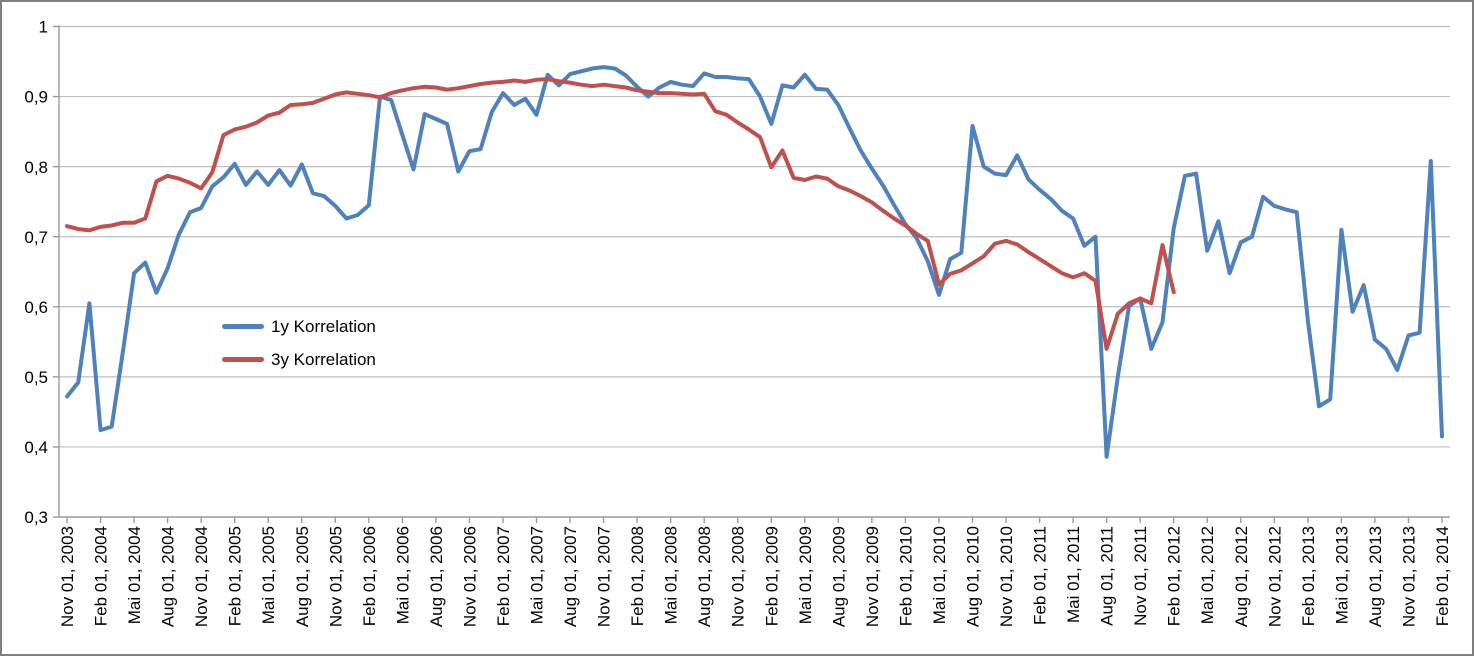 The image size is (1474, 656). I want to click on svg-text: Mai 01, 2013, so click(1341, 575).